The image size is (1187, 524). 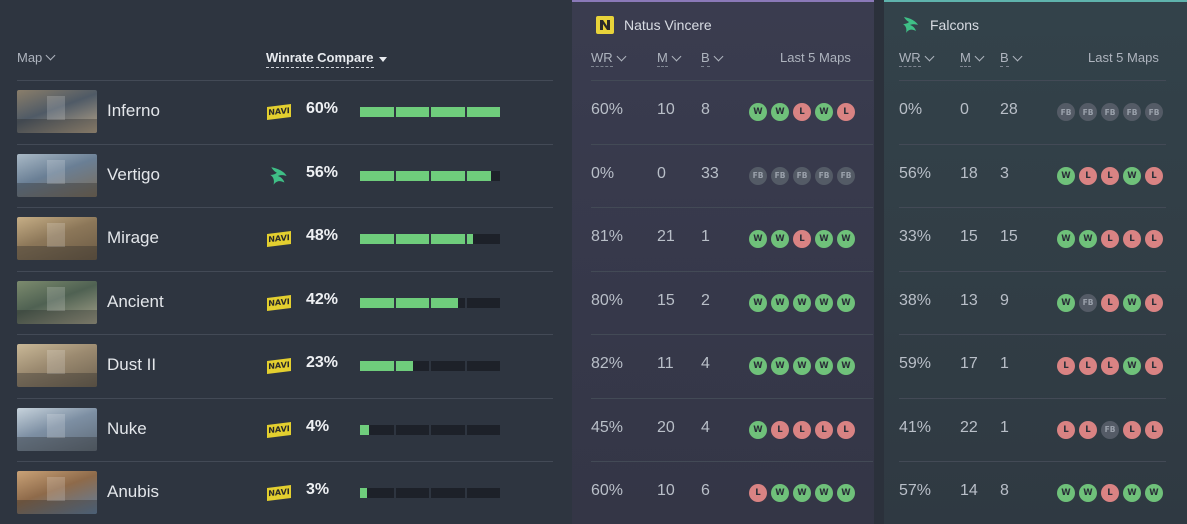 What do you see at coordinates (609, 58) in the screenshot?
I see `navi-wr-header: WR` at bounding box center [609, 58].